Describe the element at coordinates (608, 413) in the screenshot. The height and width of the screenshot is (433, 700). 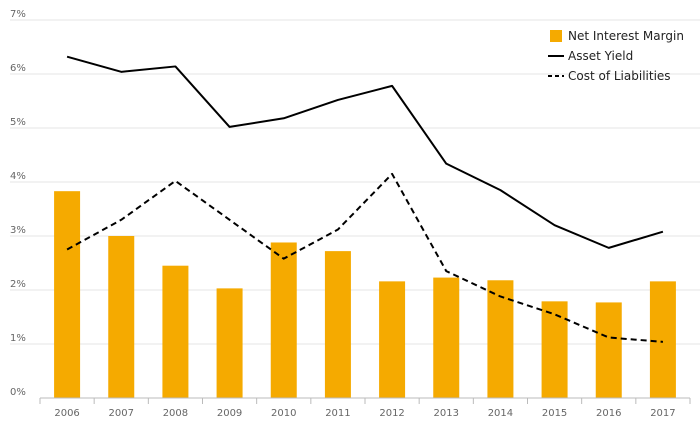
I see `x-tick-label: 2016` at that location.